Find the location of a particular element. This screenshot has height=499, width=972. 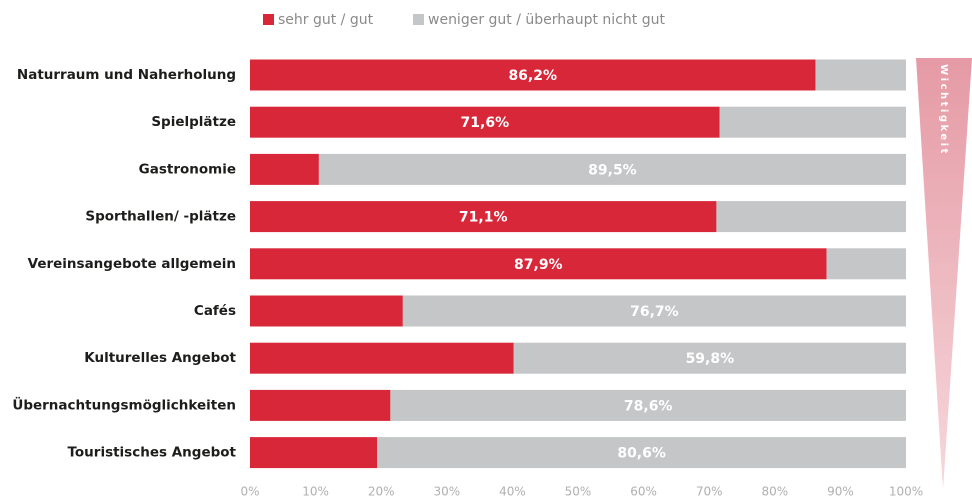

value-label: 80,6% is located at coordinates (641, 454).